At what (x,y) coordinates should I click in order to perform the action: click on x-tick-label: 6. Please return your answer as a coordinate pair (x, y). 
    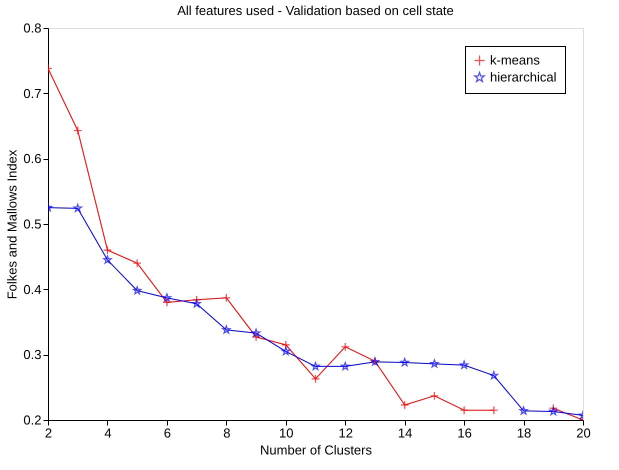
    Looking at the image, I should click on (168, 433).